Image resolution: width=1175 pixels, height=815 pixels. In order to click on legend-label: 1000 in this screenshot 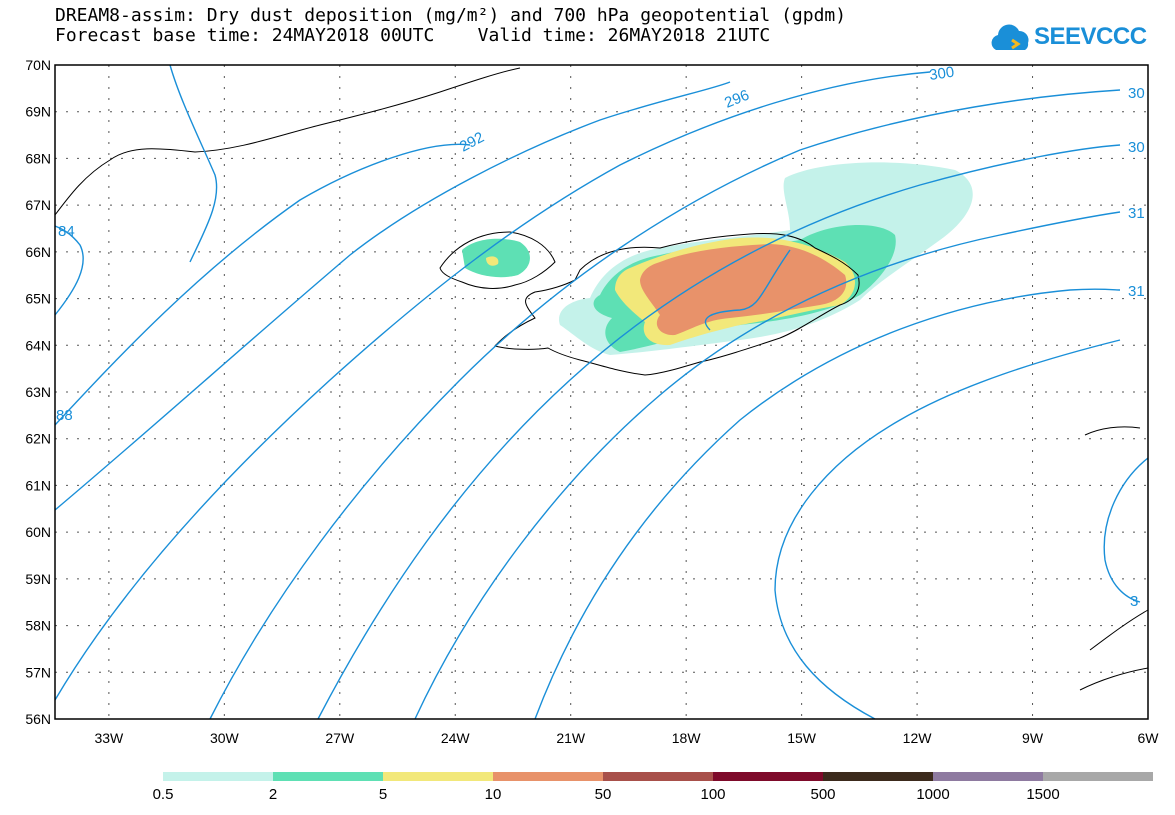, I will do `click(933, 794)`.